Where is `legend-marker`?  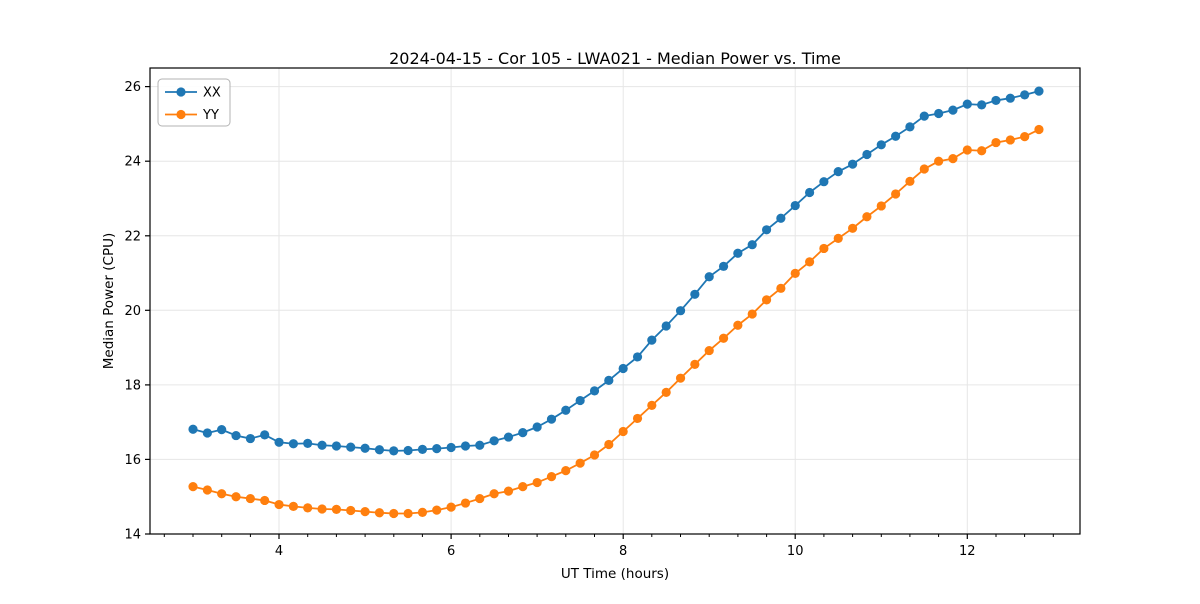
legend-marker is located at coordinates (181, 92).